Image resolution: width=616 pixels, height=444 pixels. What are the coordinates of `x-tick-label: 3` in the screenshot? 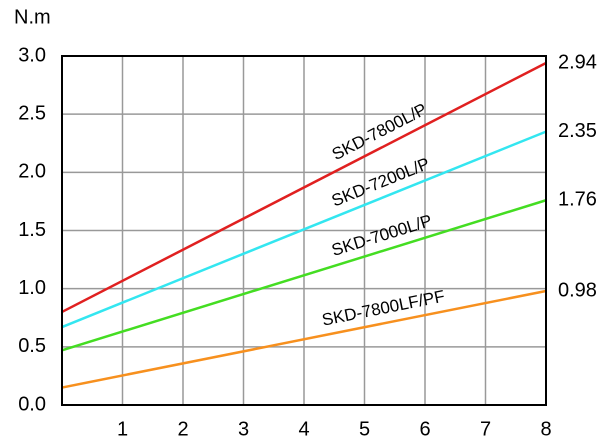 It's located at (243, 429).